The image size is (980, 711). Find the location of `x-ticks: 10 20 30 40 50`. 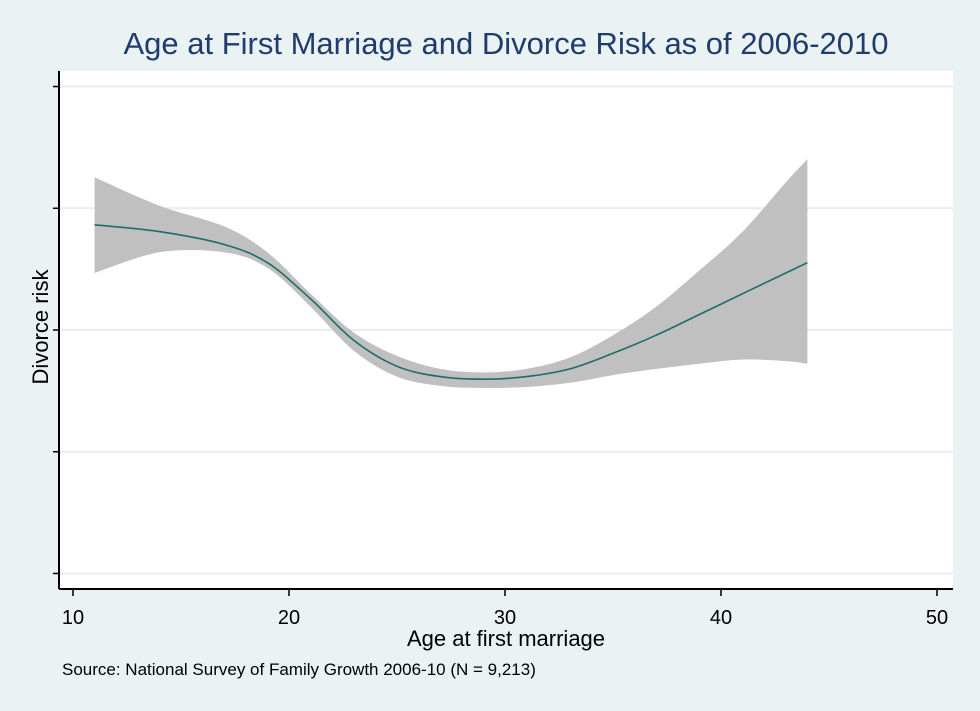

x-ticks: 10 20 30 40 50 is located at coordinates (505, 609).